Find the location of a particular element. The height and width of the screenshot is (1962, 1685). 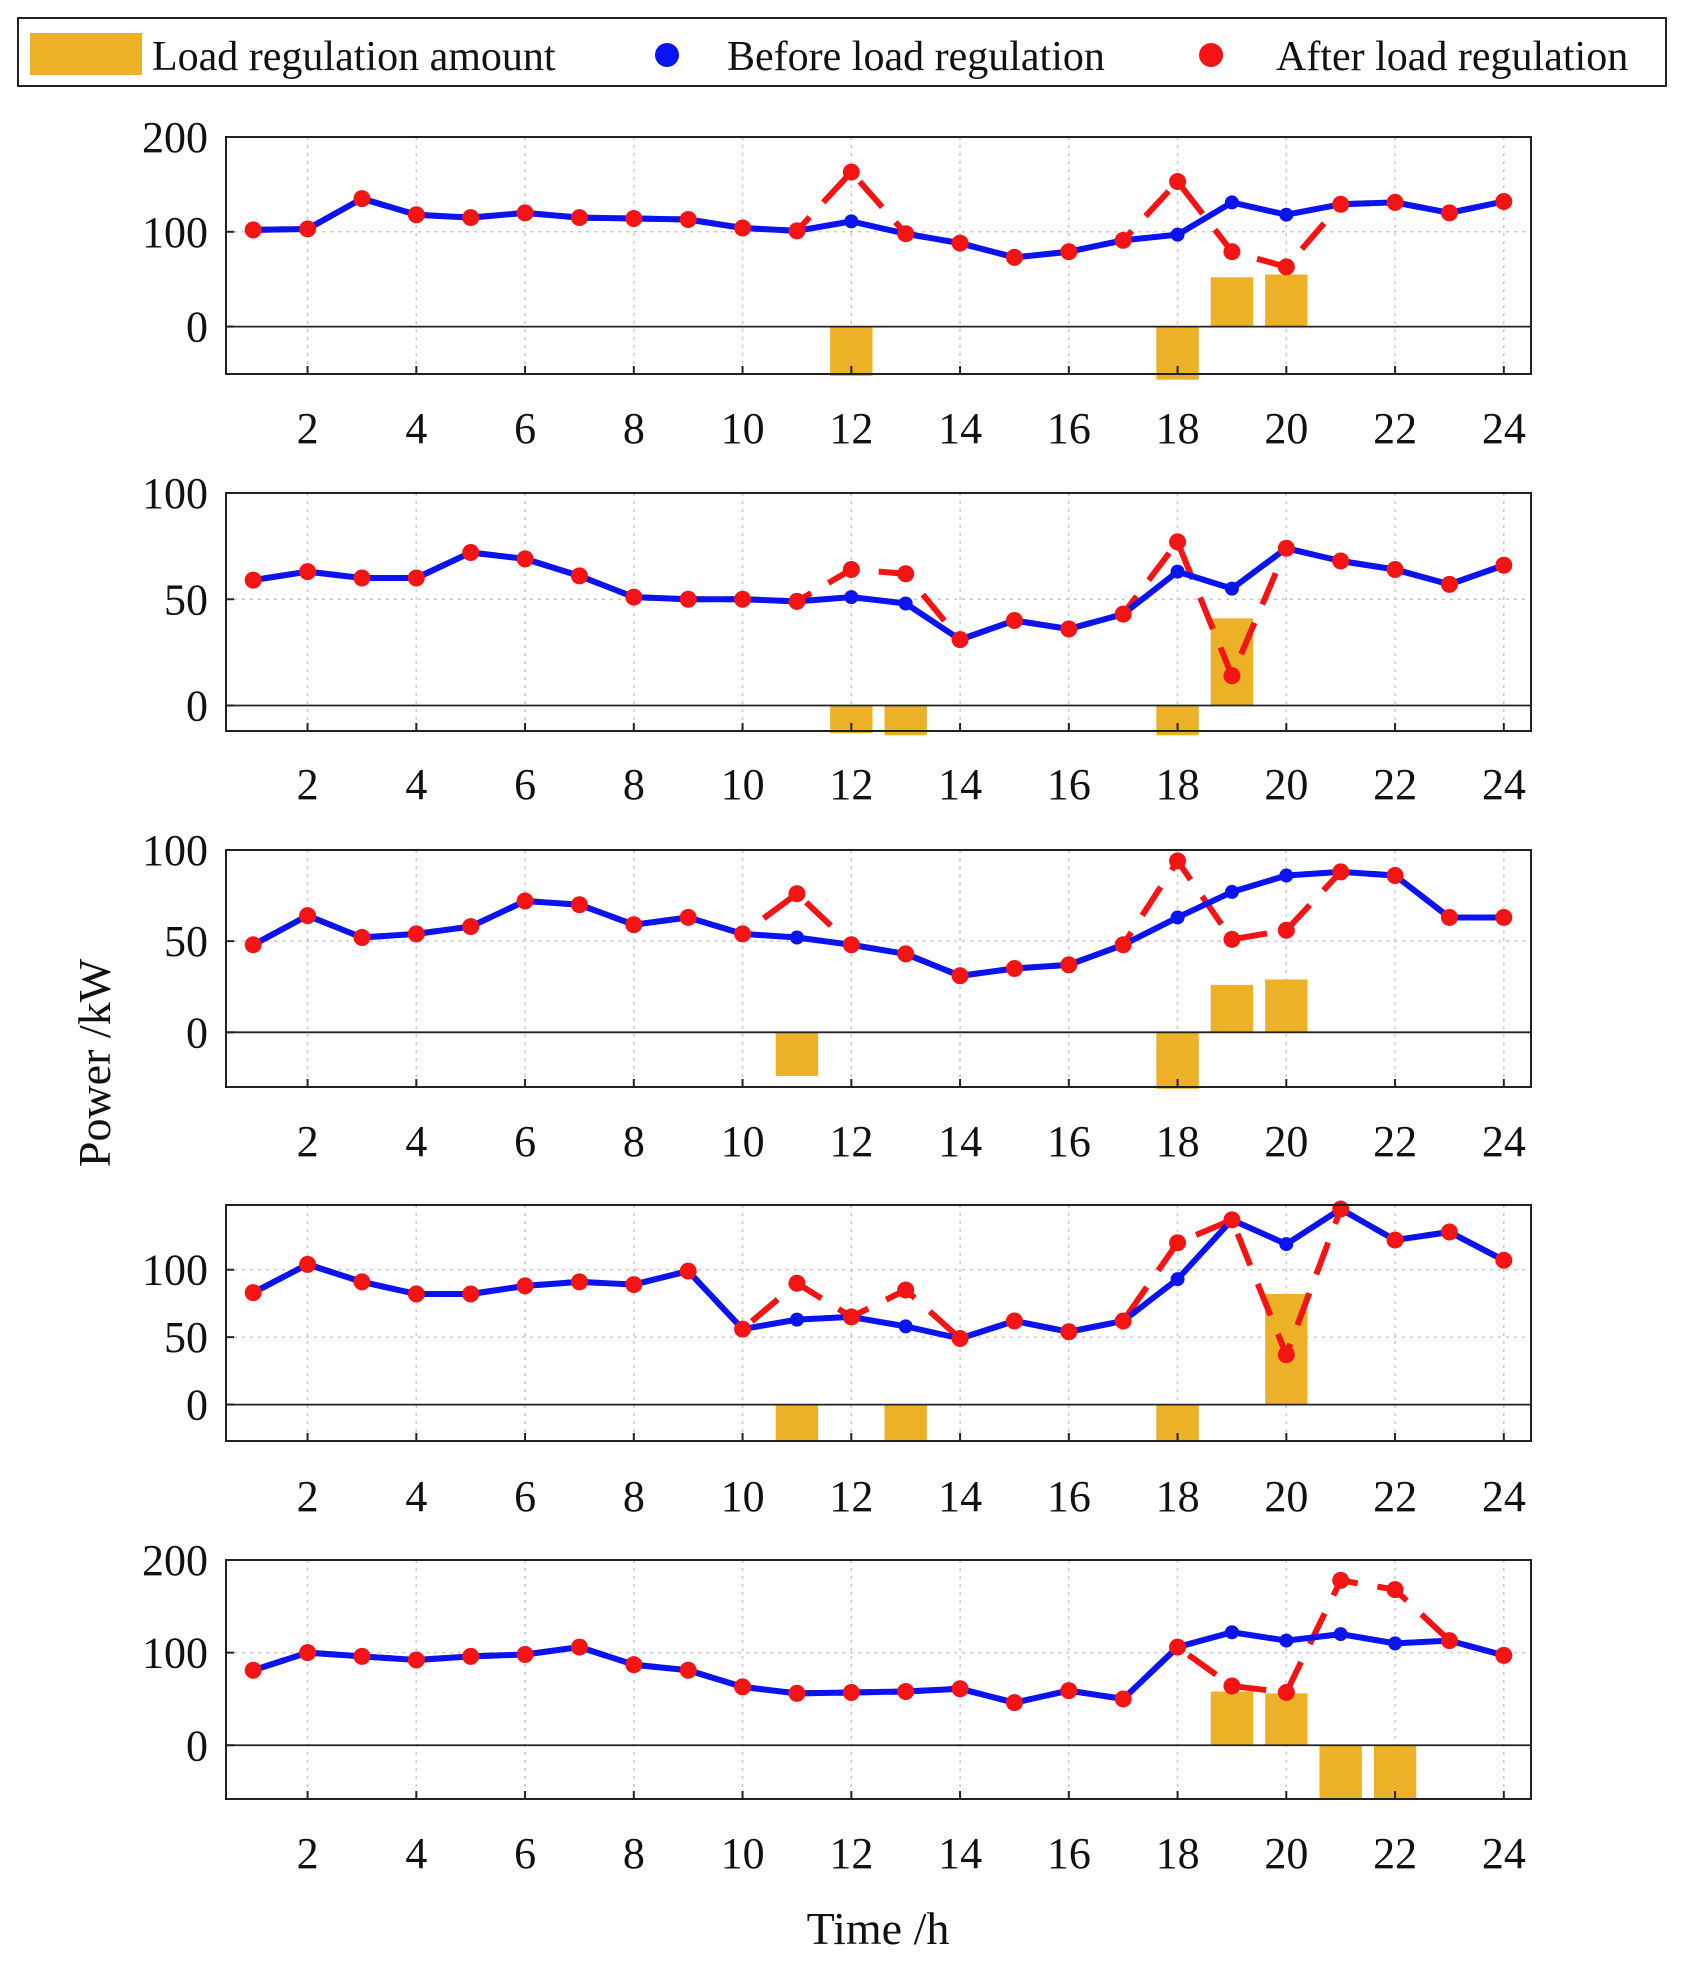

y-tick-label: 100 is located at coordinates (175, 1653).